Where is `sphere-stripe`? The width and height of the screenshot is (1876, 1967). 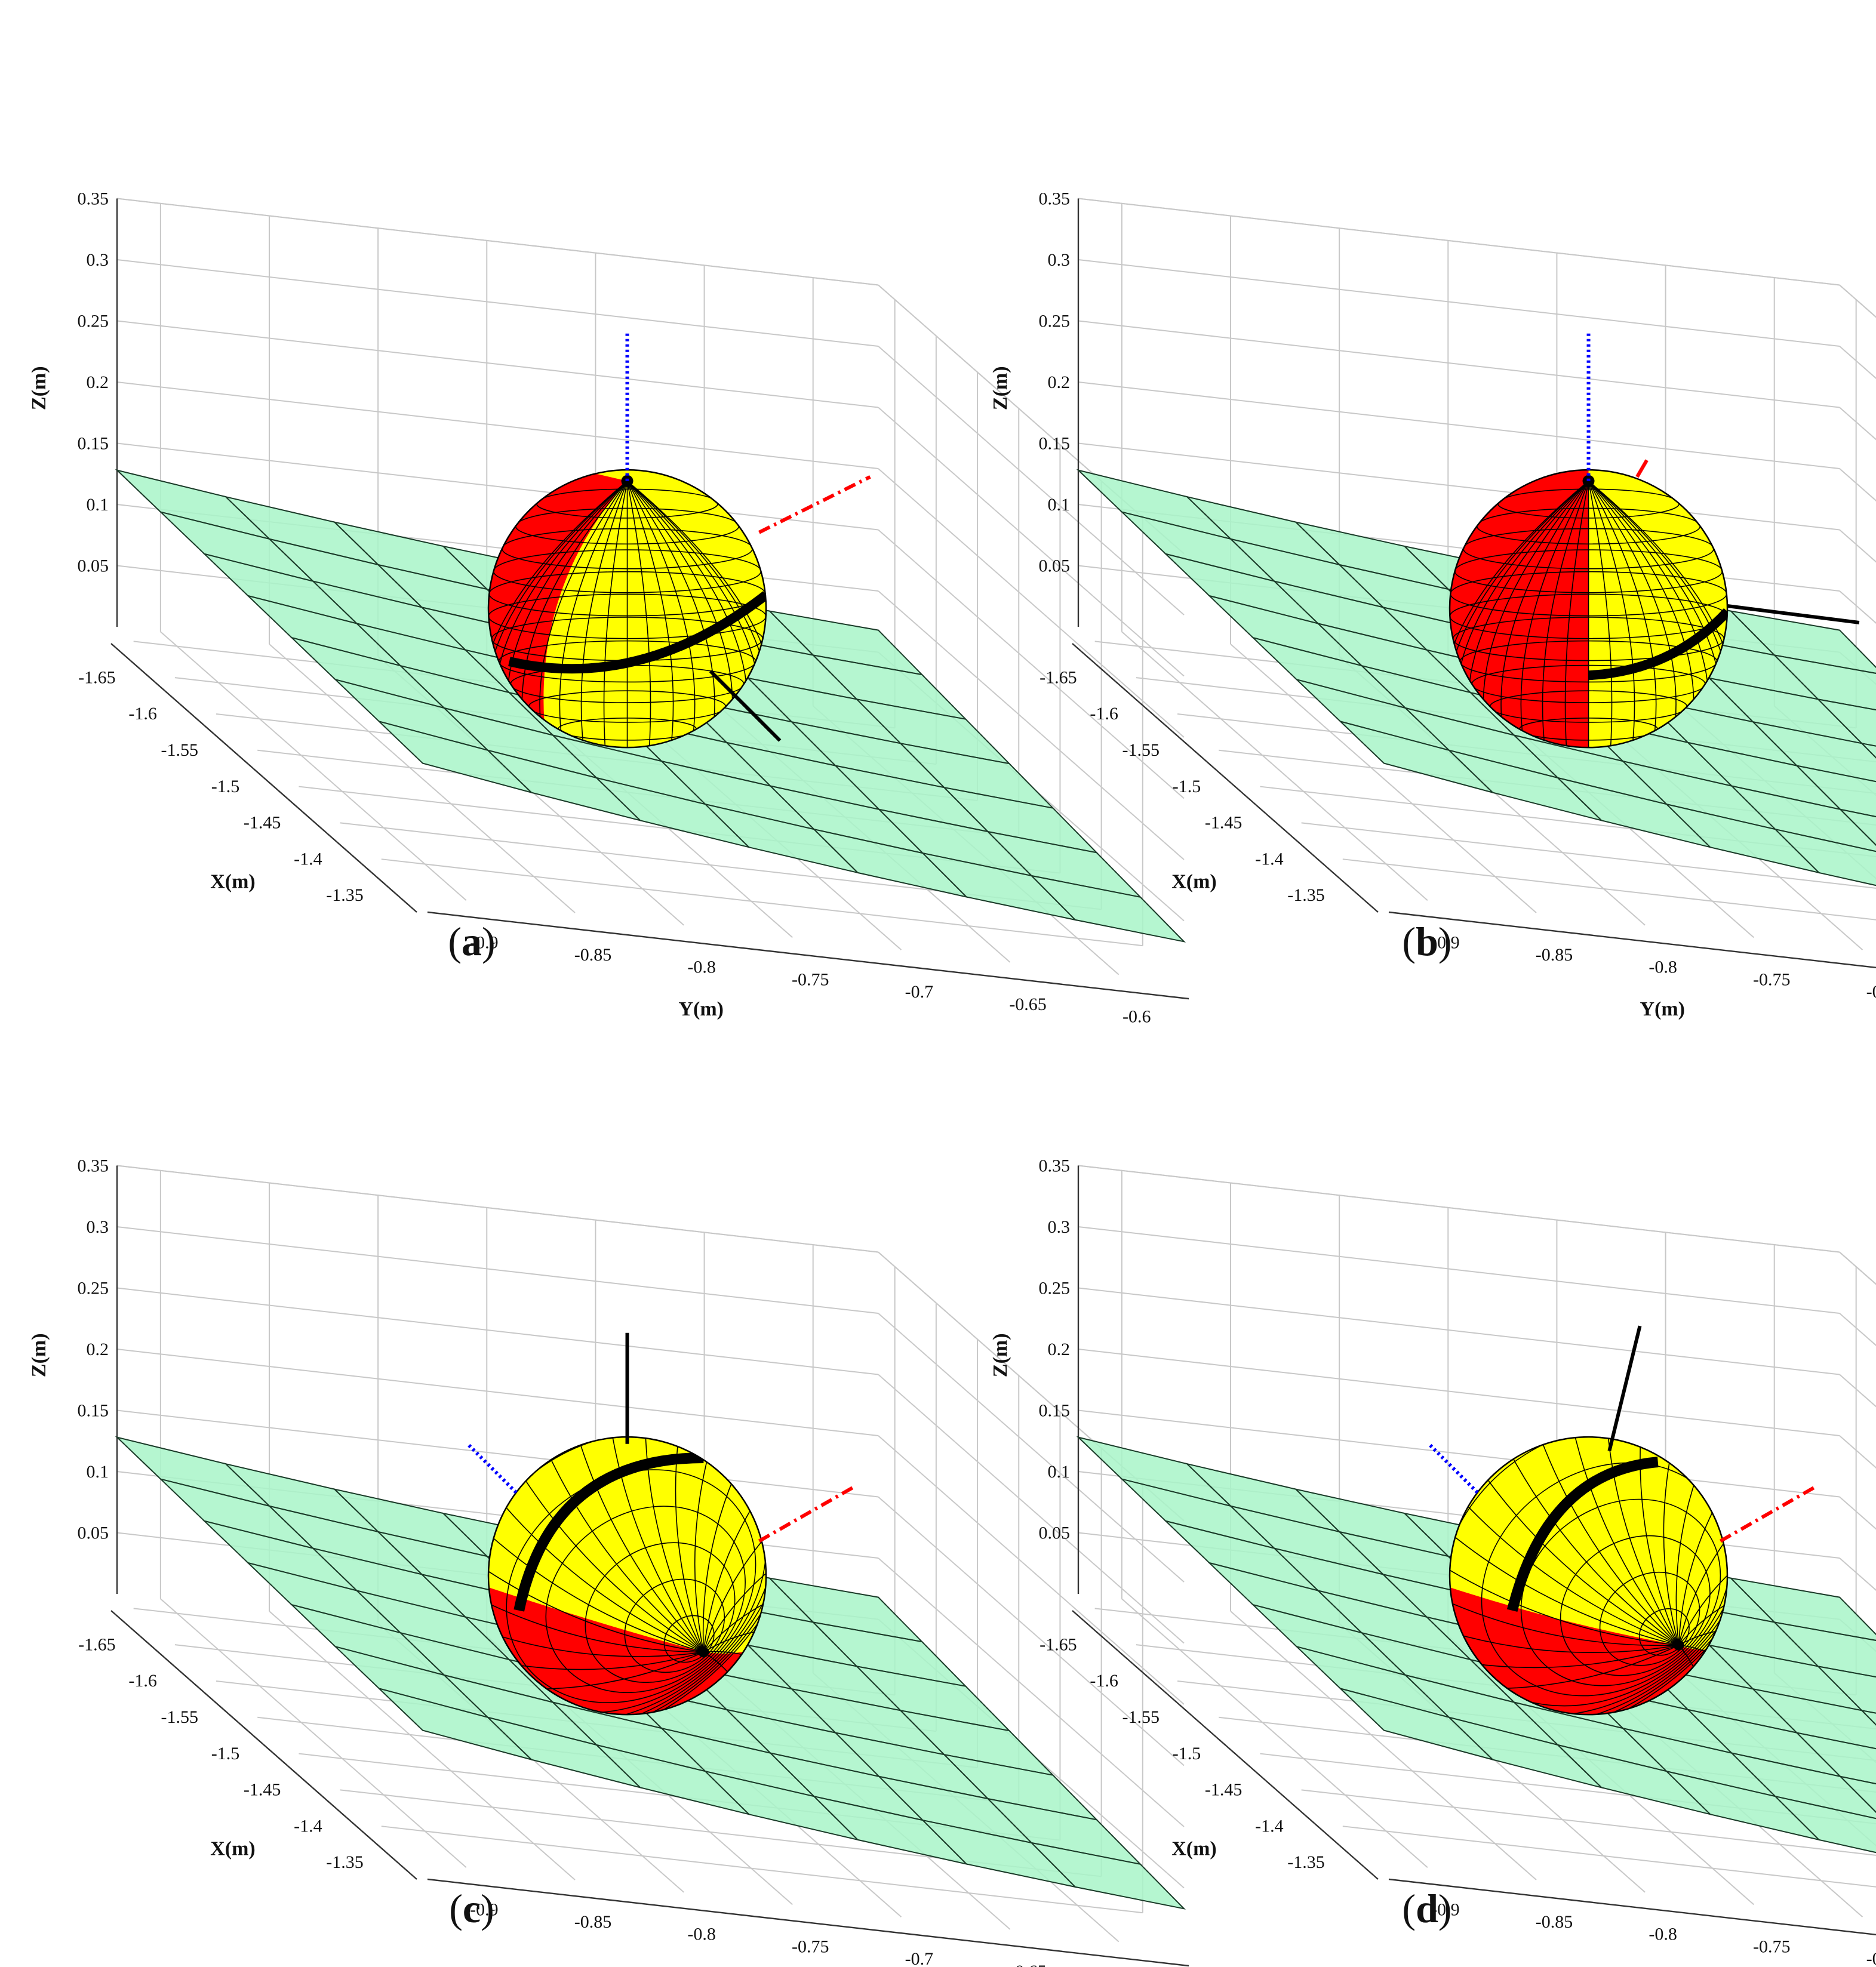 sphere-stripe is located at coordinates (1582, 1534).